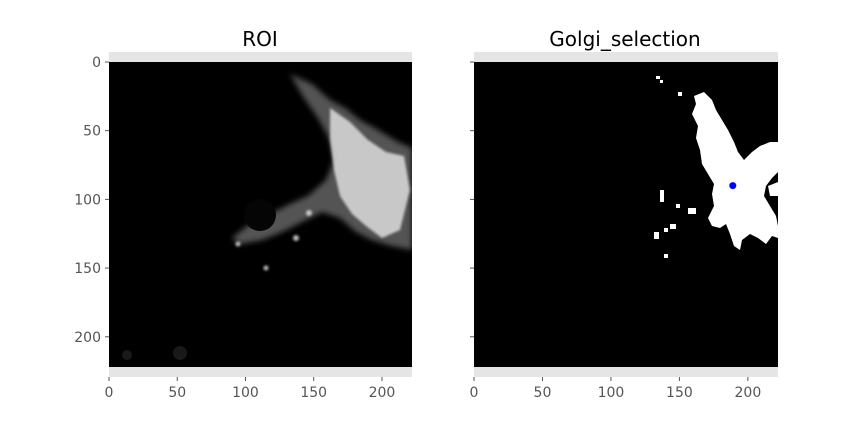 This screenshot has width=864, height=432. What do you see at coordinates (96, 63) in the screenshot?
I see `roi-y-tick-label: 0` at bounding box center [96, 63].